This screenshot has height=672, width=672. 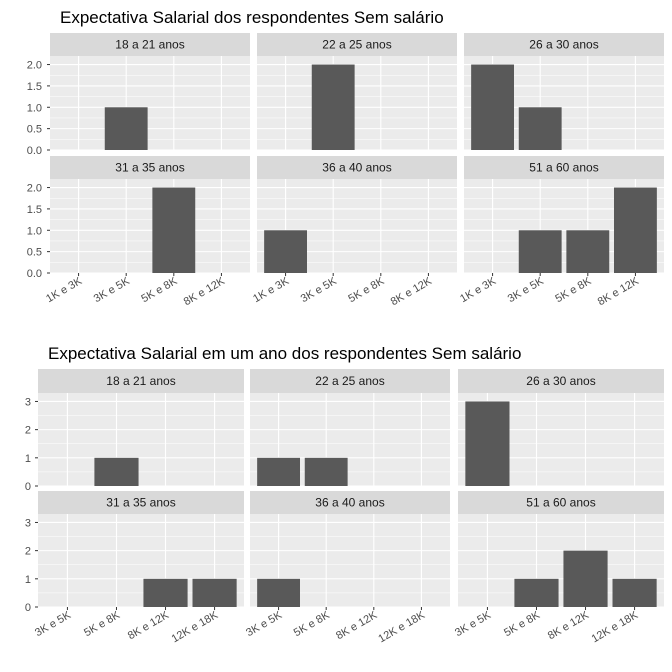 I want to click on facet-panel: 18 a 21 anos 0.0 0.5 1.0 1.5 2.0, so click(x=138, y=95).